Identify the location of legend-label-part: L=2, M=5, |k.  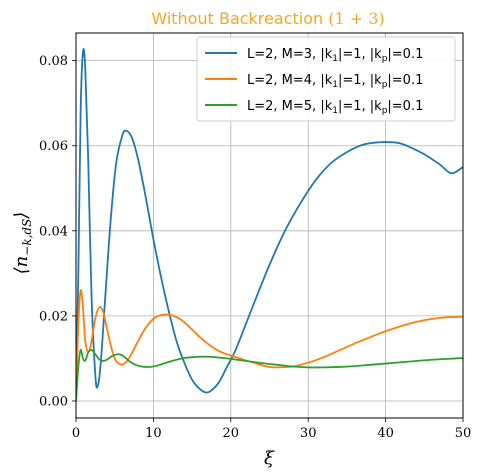
(290, 106).